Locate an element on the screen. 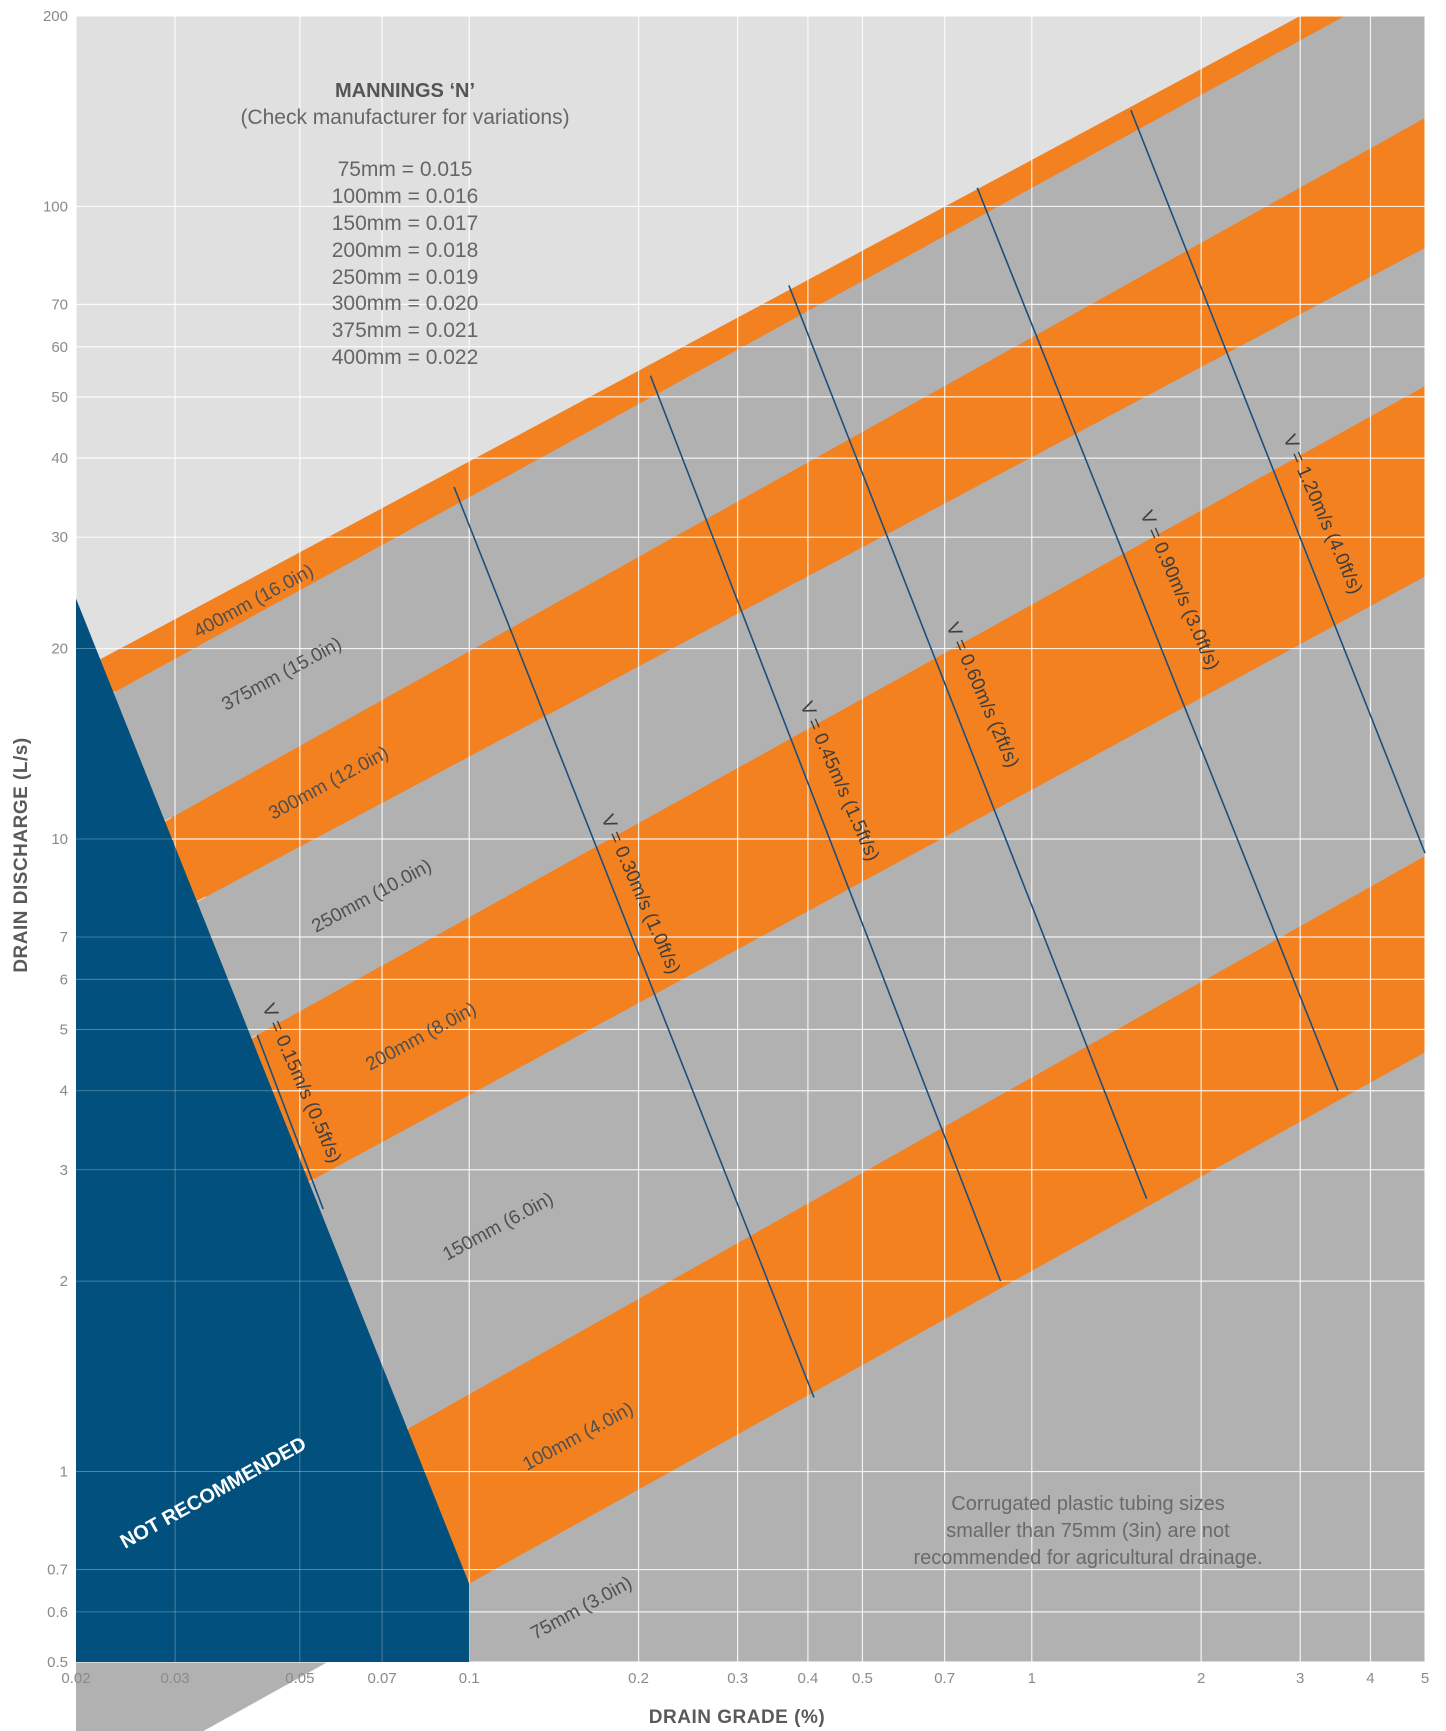 The image size is (1446, 1731). x-tick-label: 0.1 is located at coordinates (469, 1678).